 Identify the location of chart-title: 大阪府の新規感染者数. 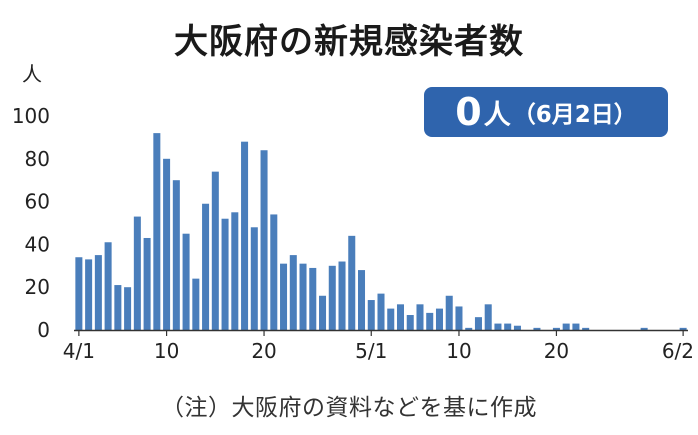
(349, 42).